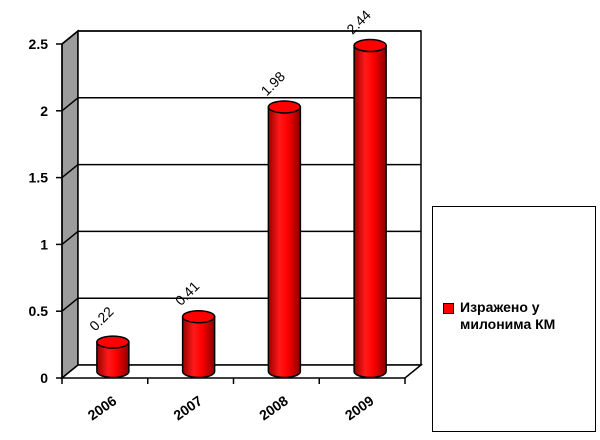 This screenshot has height=440, width=600. What do you see at coordinates (187, 407) in the screenshot?
I see `x-tick-label: 2007` at bounding box center [187, 407].